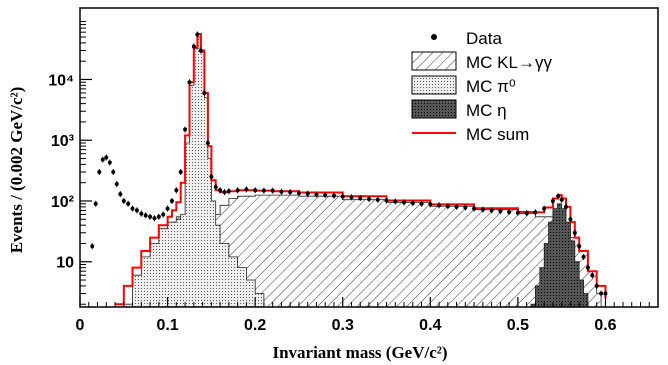 This screenshot has height=365, width=668. I want to click on legend-label: MC π⁰, so click(491, 86).